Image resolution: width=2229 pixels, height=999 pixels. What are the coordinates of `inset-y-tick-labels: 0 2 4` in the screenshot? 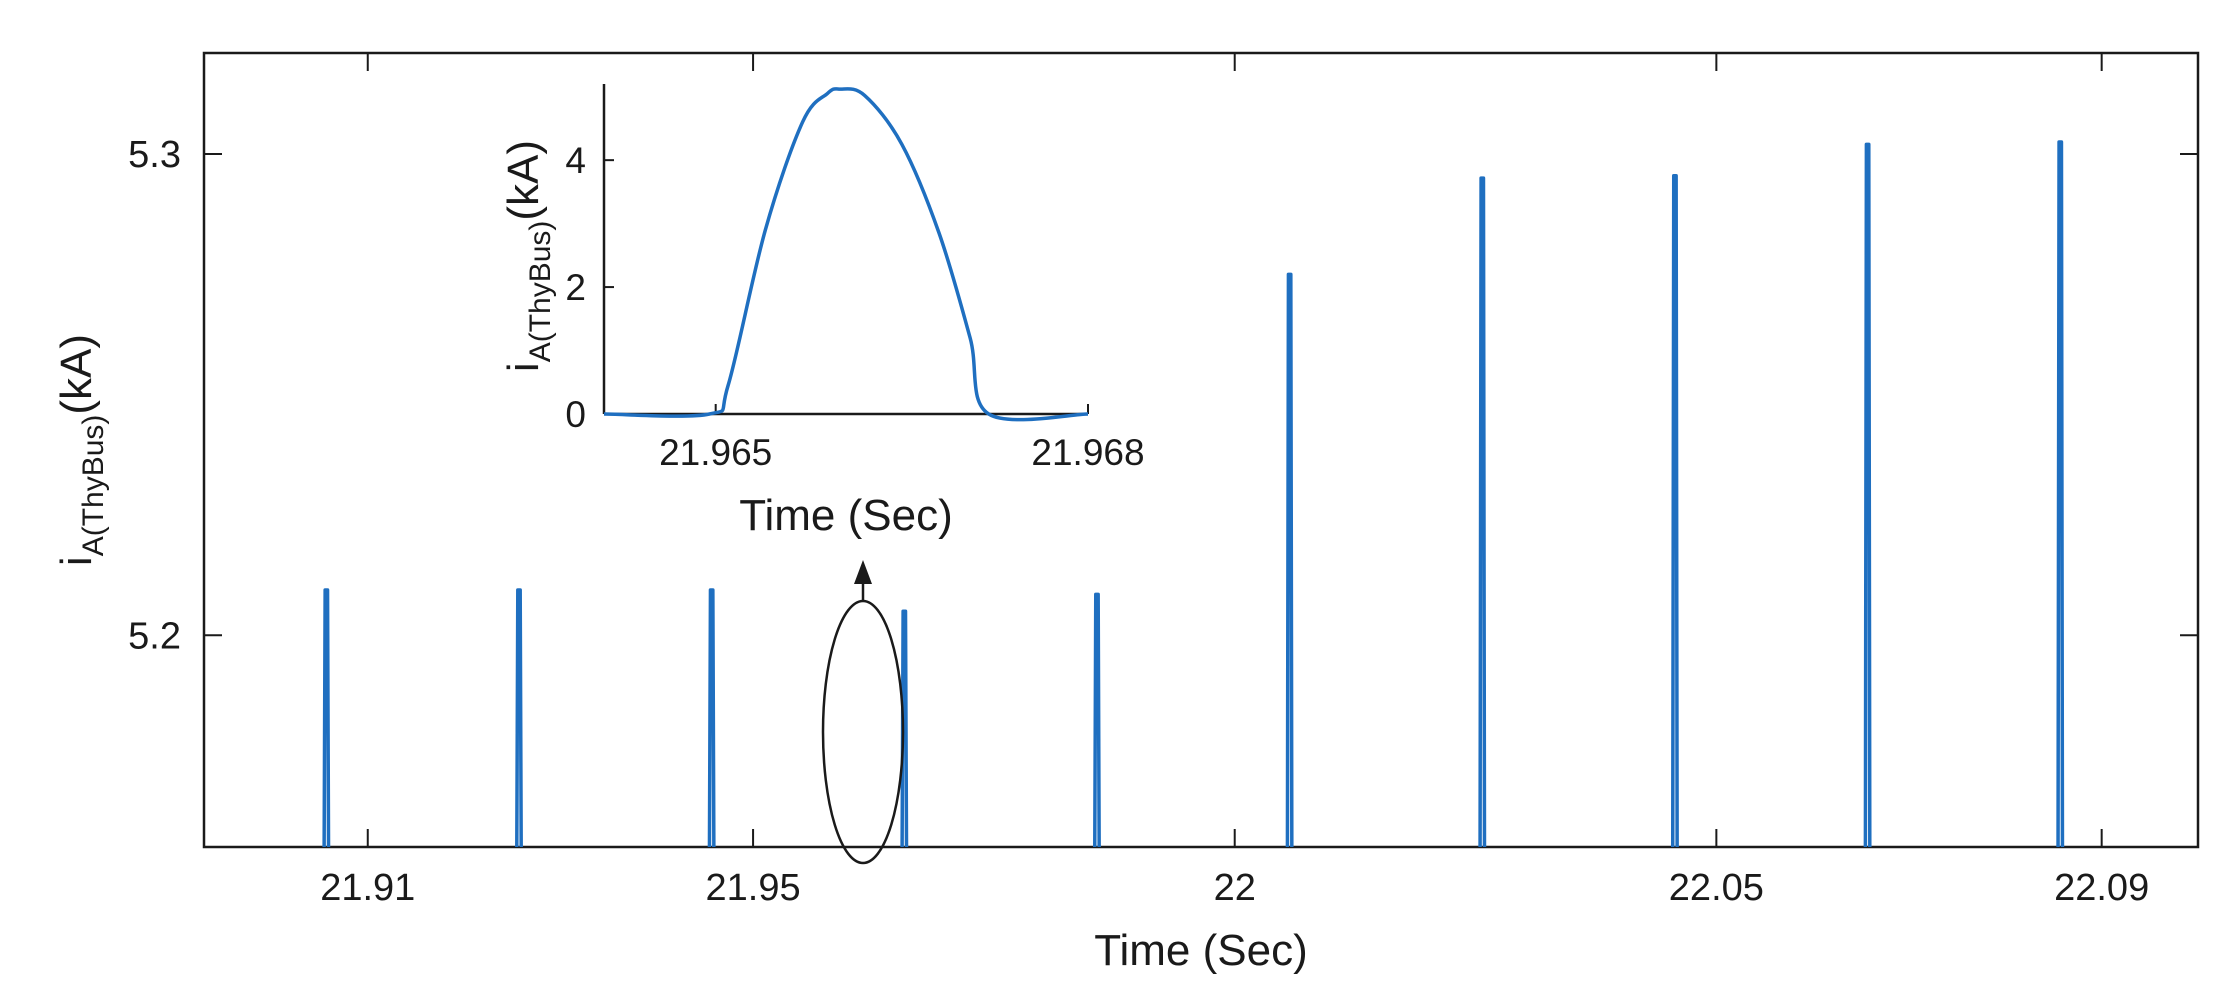 It's located at (575, 287).